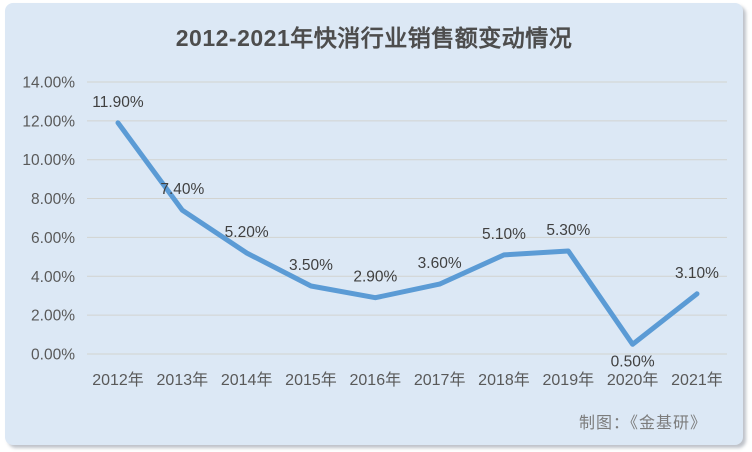 The height and width of the screenshot is (452, 752). I want to click on x-tick-label: 2014年, so click(247, 380).